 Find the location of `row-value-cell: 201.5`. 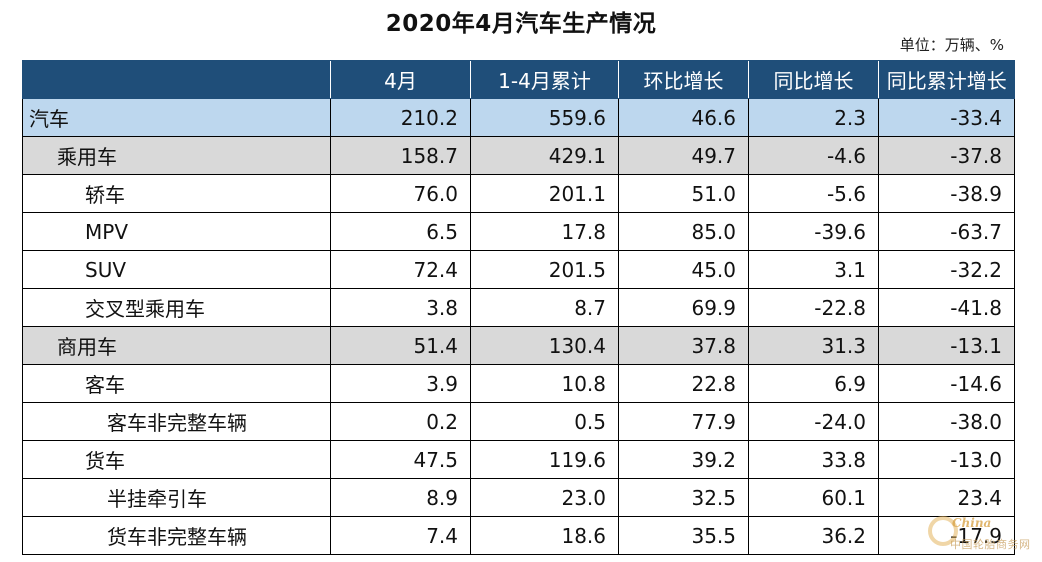

row-value-cell: 201.5 is located at coordinates (544, 269).